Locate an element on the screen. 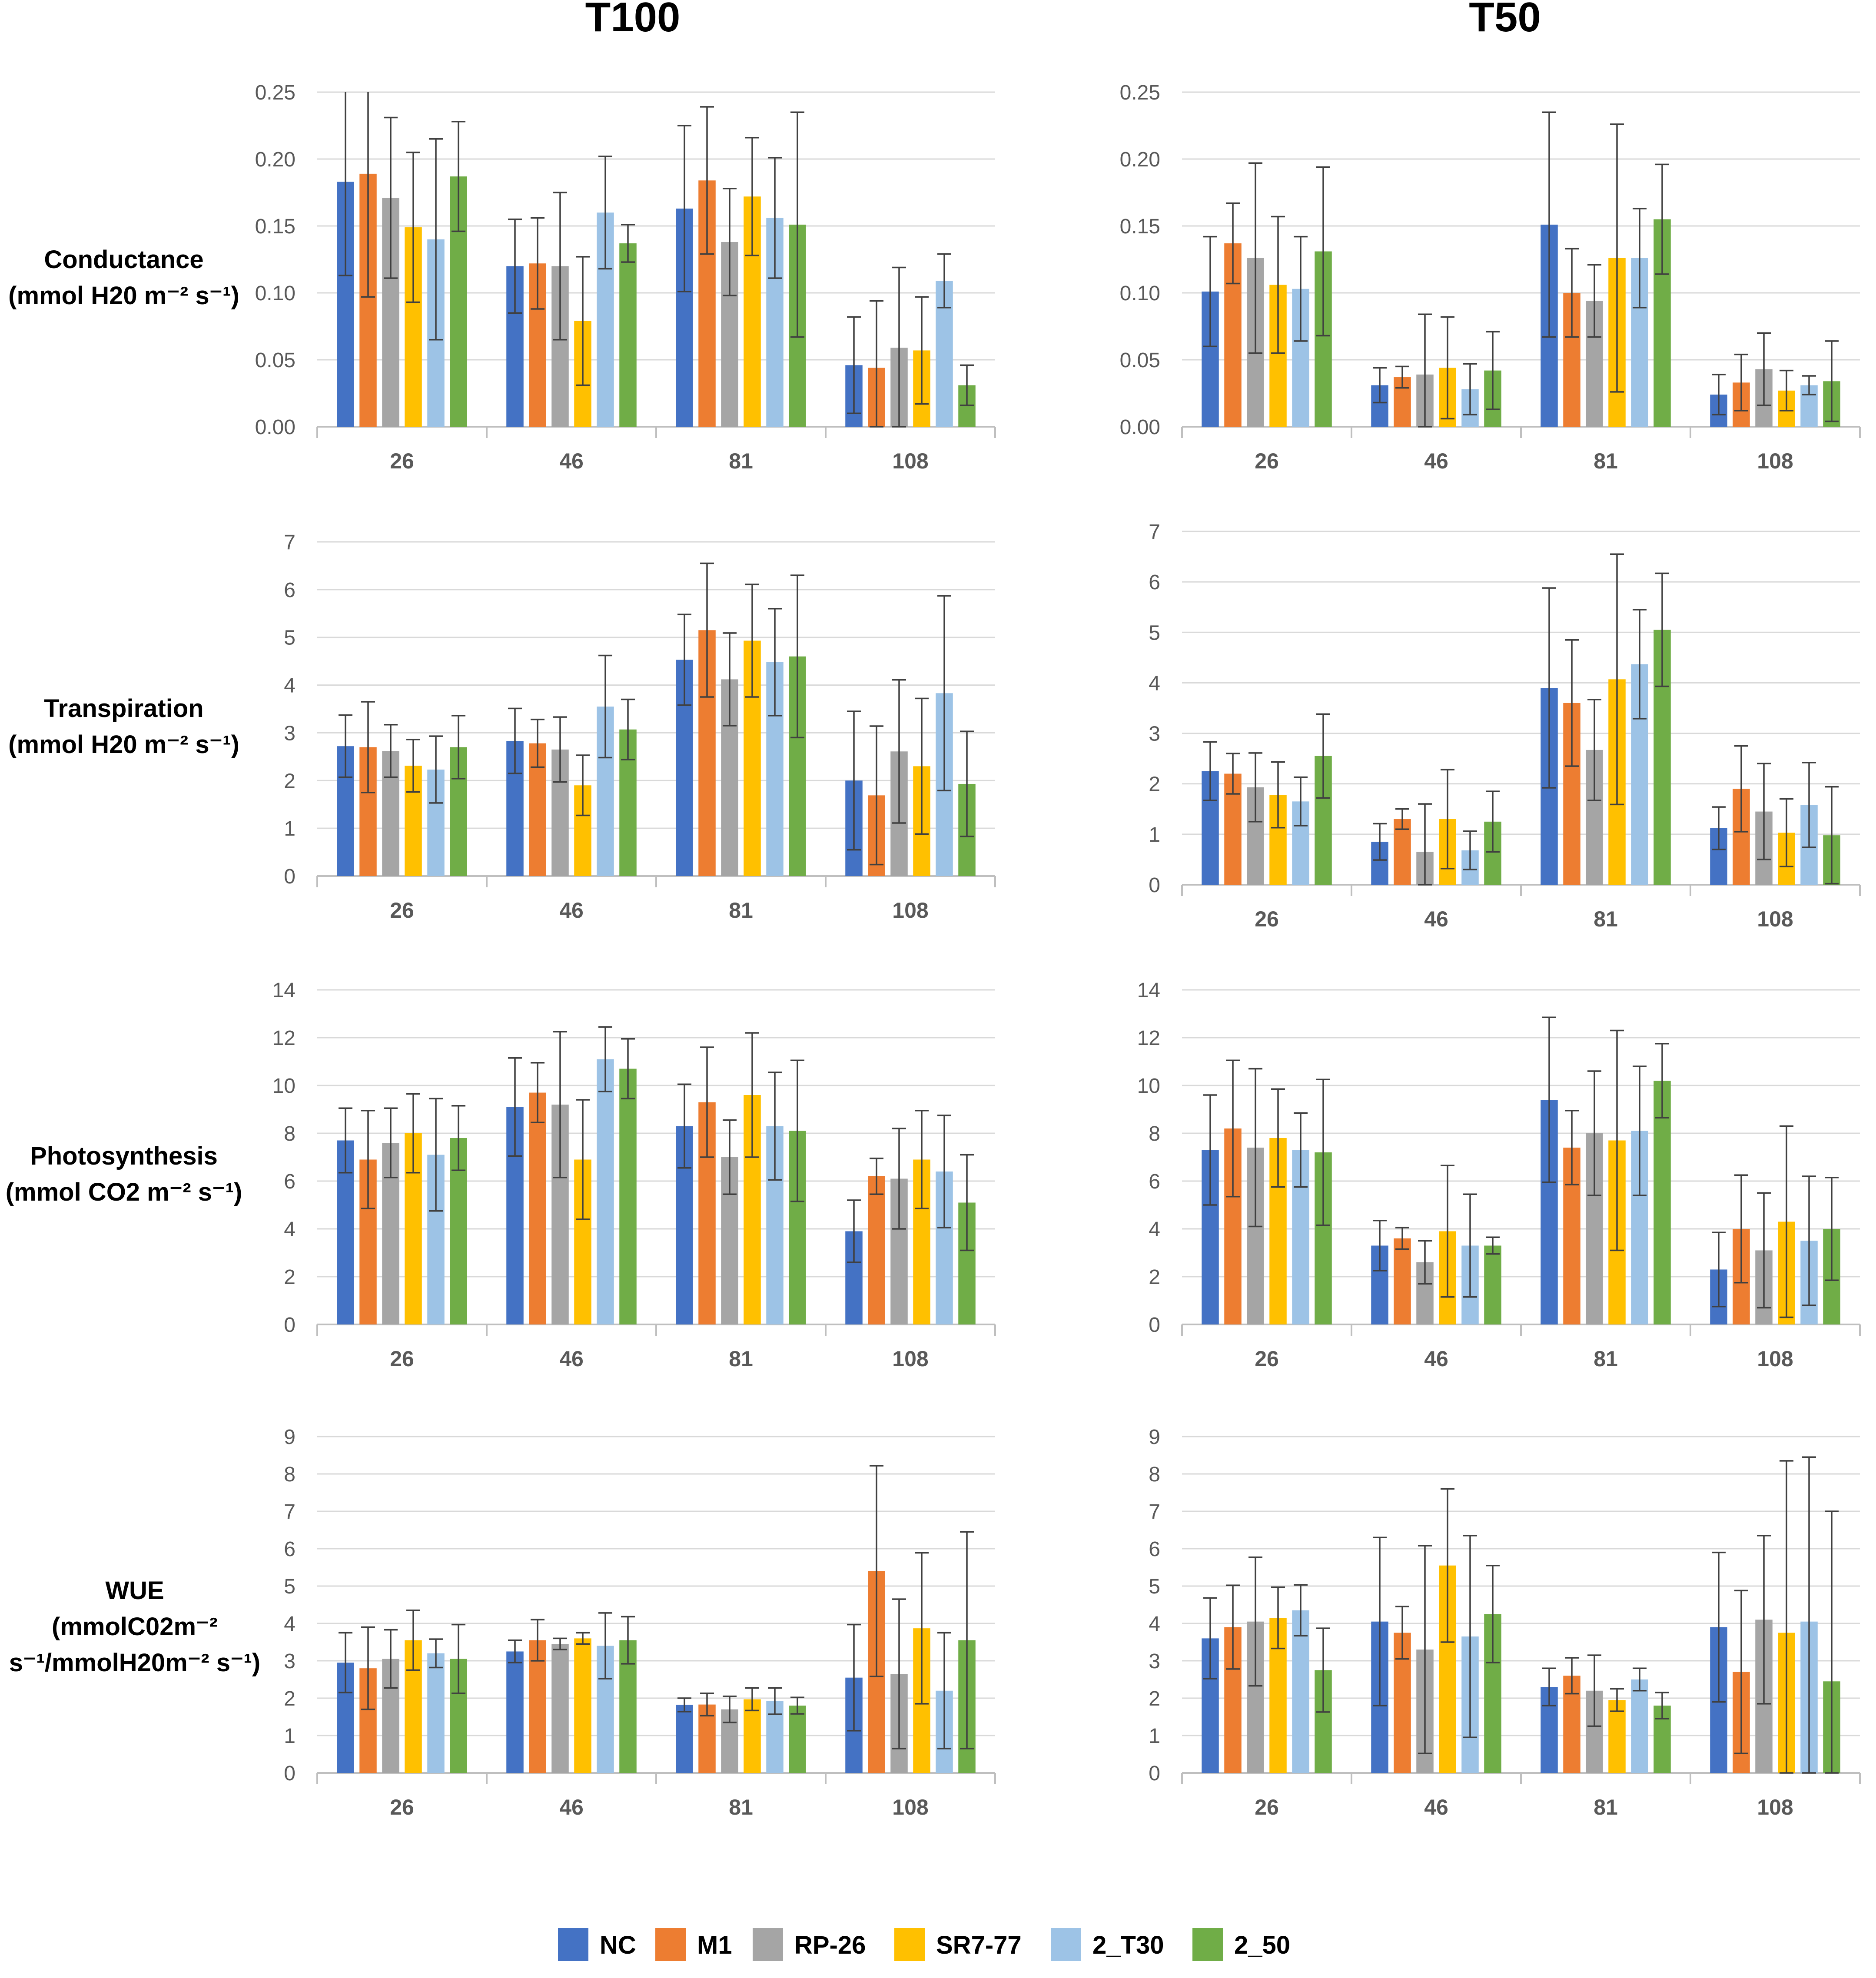  row-label-line: Photosynthesis is located at coordinates (124, 1156).